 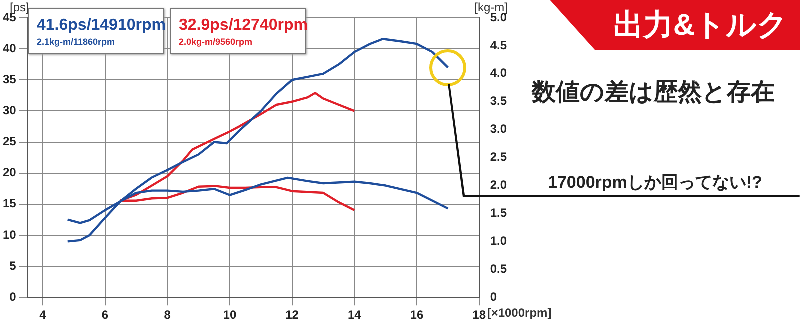 What do you see at coordinates (9, 235) in the screenshot?
I see `y-tick-label: 10` at bounding box center [9, 235].